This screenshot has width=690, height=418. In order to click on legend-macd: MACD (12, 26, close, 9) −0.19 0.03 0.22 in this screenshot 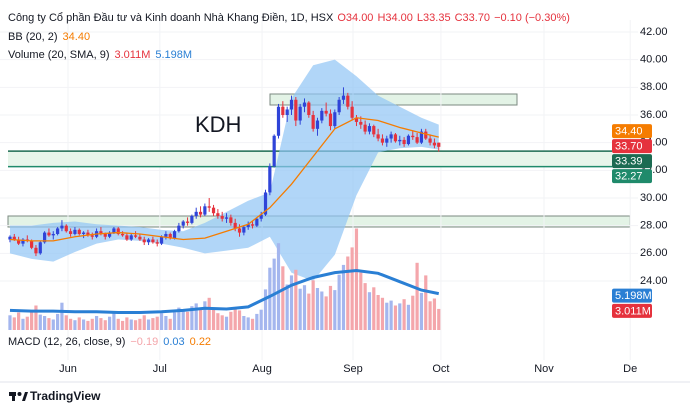, I will do `click(109, 342)`.